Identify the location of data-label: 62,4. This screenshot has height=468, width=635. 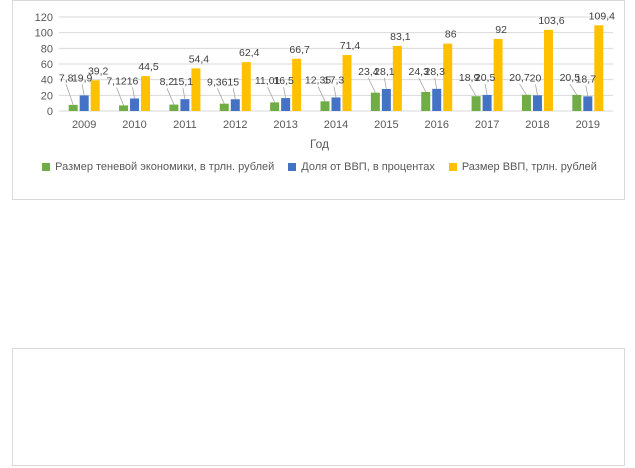
(249, 53).